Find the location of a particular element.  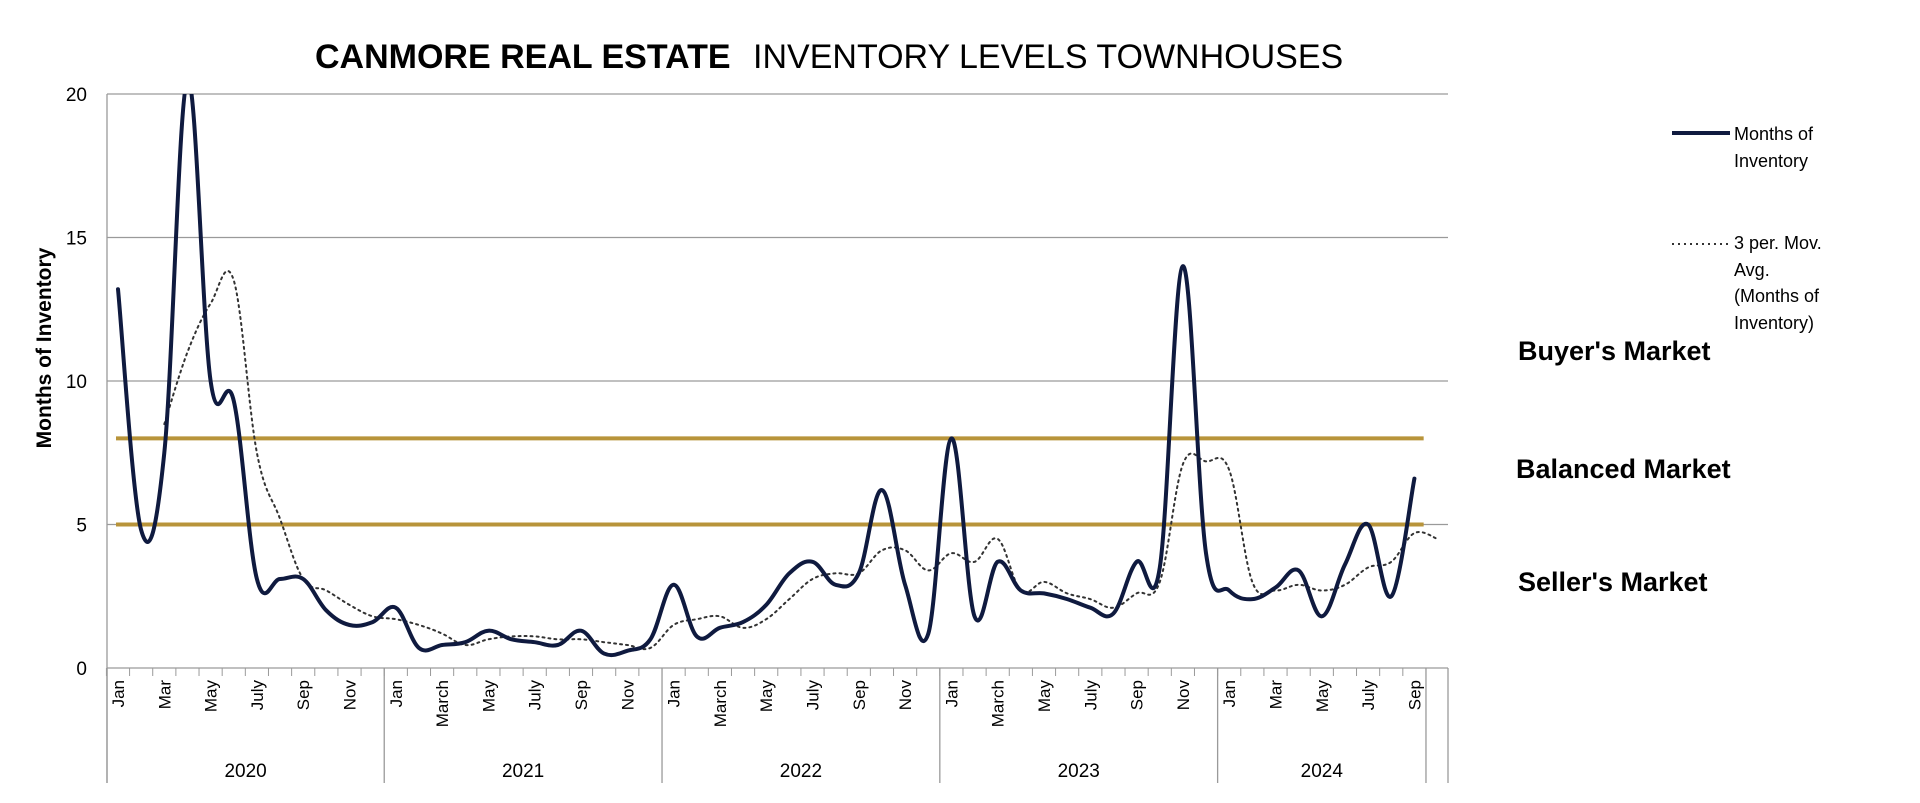

legend-label-line1: Months of is located at coordinates (1774, 134).